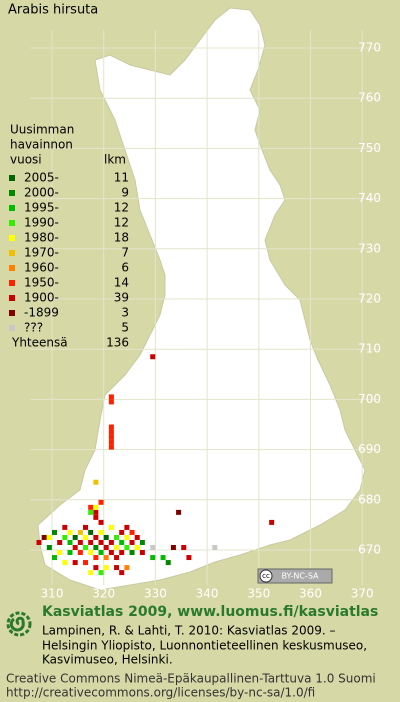  I want to click on y-tick-label: 770, so click(369, 48).